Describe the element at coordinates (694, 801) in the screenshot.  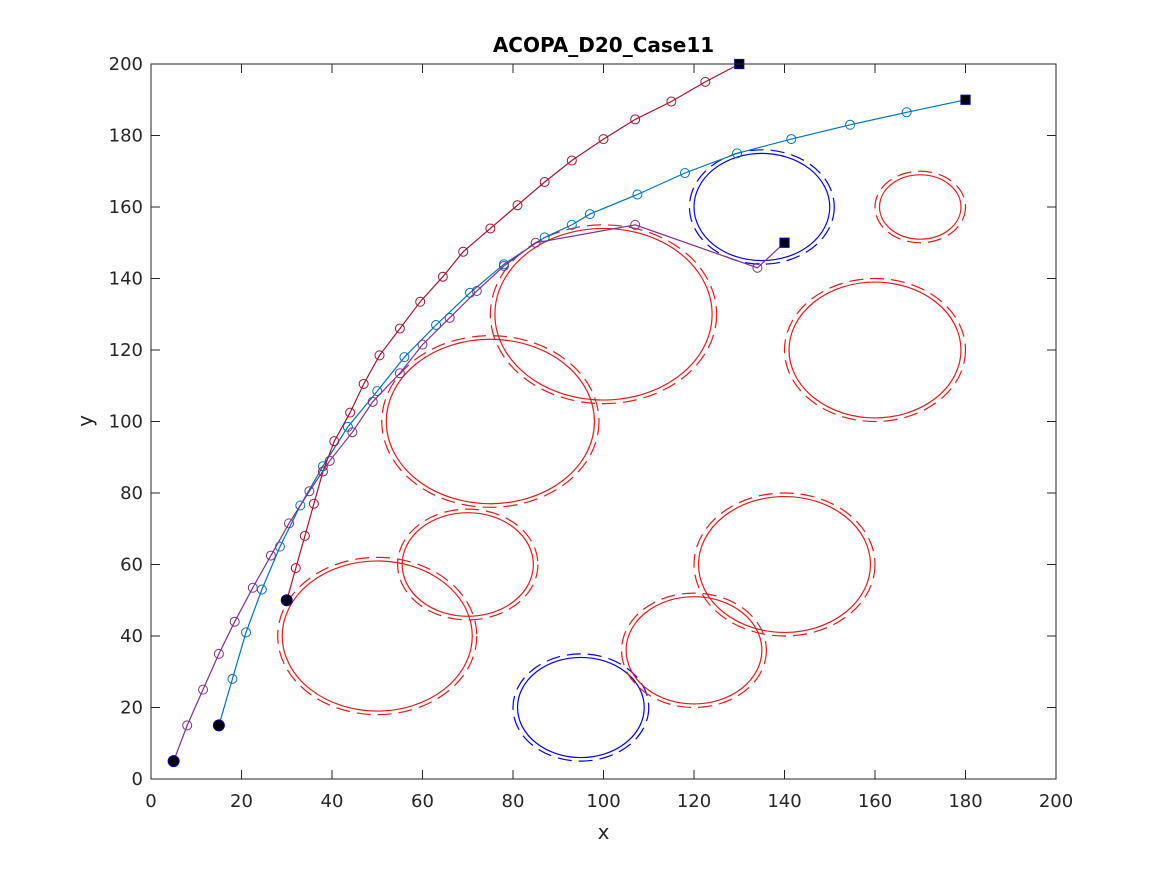
I see `x-tick-label: 120` at that location.